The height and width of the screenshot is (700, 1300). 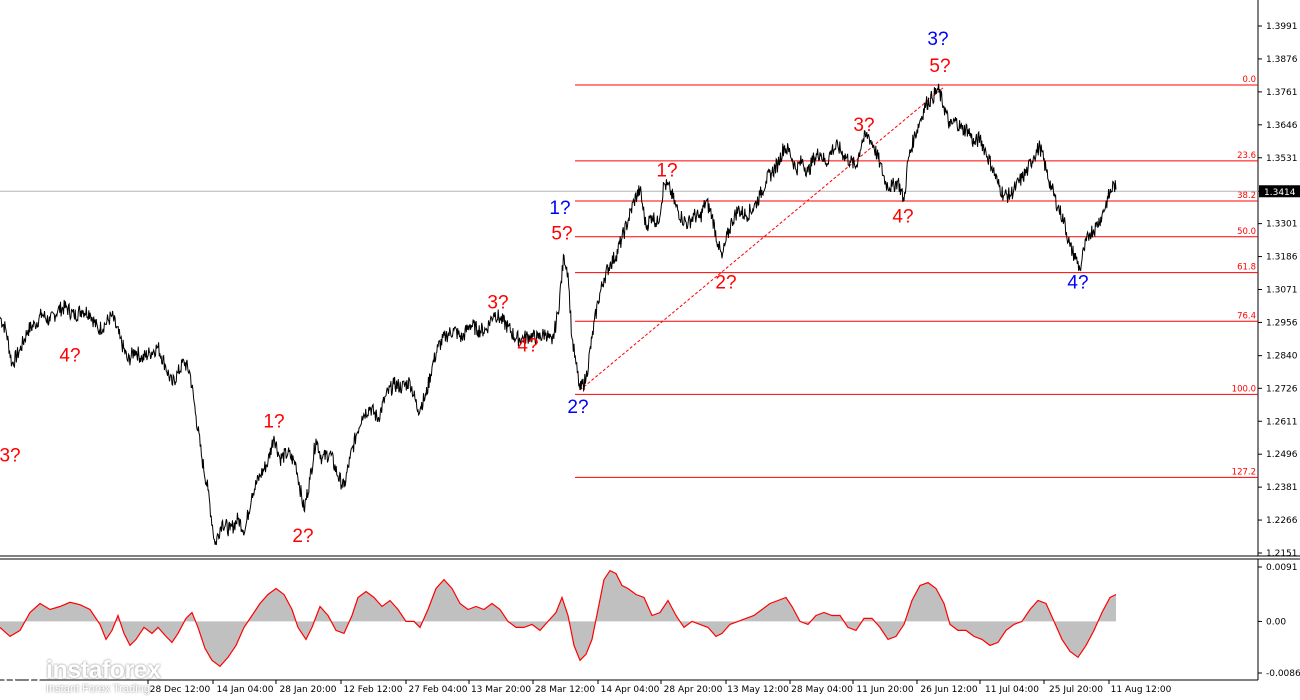 What do you see at coordinates (1244, 472) in the screenshot?
I see `fib-level-label: 127.2` at bounding box center [1244, 472].